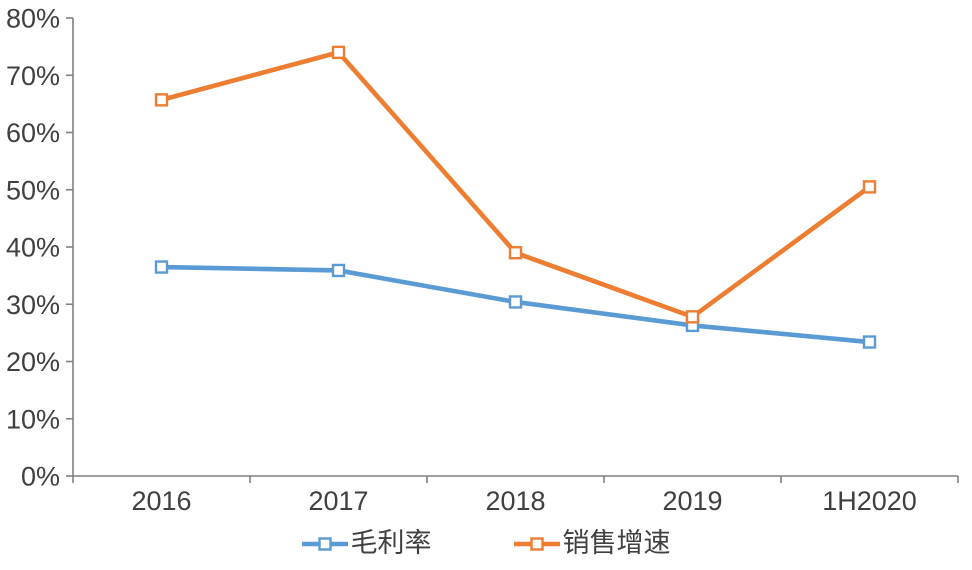 Image resolution: width=972 pixels, height=570 pixels. Describe the element at coordinates (338, 501) in the screenshot. I see `x-axis-label: 2017` at that location.